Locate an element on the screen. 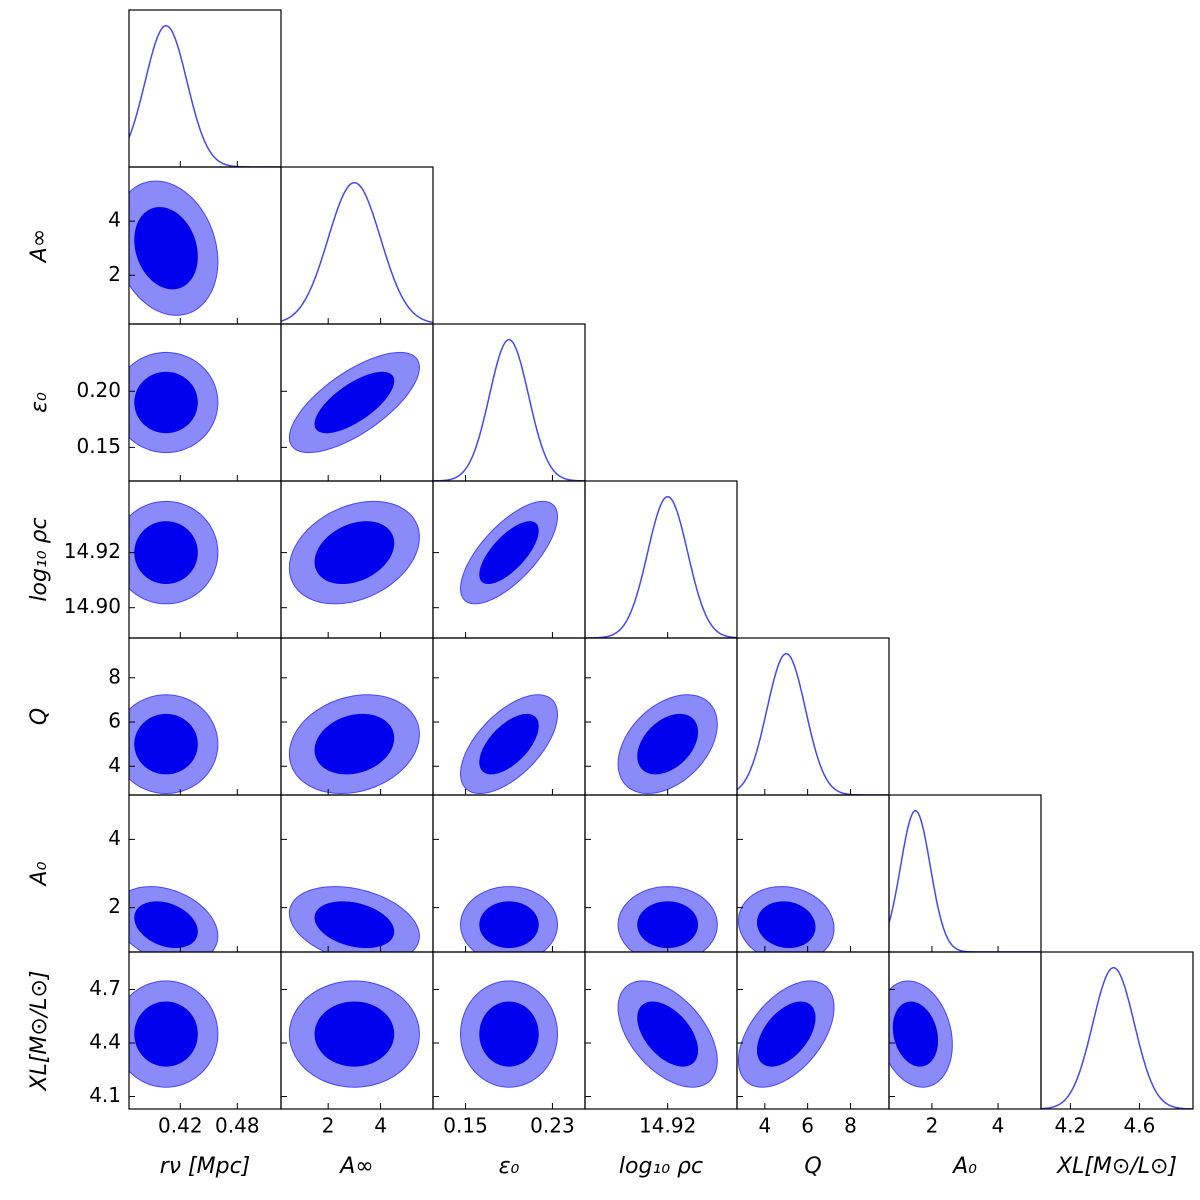 This screenshot has height=1200, width=1200. y-axis-label: A∞ is located at coordinates (39, 246).